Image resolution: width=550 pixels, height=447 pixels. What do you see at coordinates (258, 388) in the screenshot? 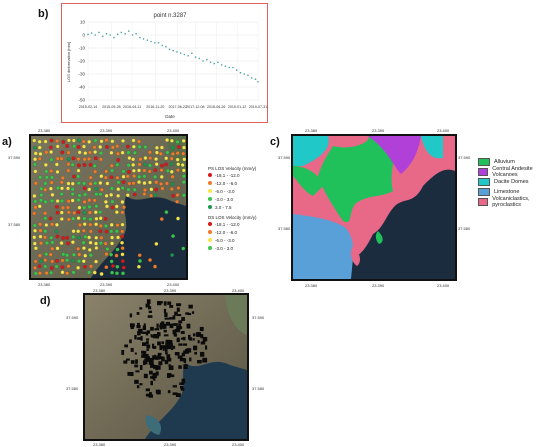
I see `lat-tick: 37.580` at bounding box center [258, 388].